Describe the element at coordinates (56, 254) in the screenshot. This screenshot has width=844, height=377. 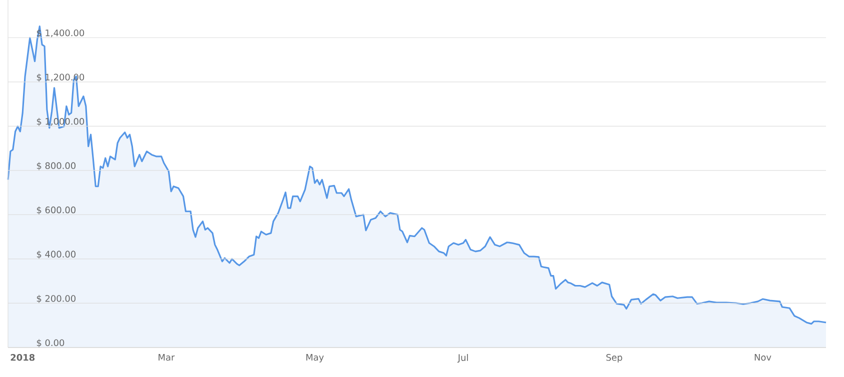
I see `y-tick-label: $ 400.00` at that location.